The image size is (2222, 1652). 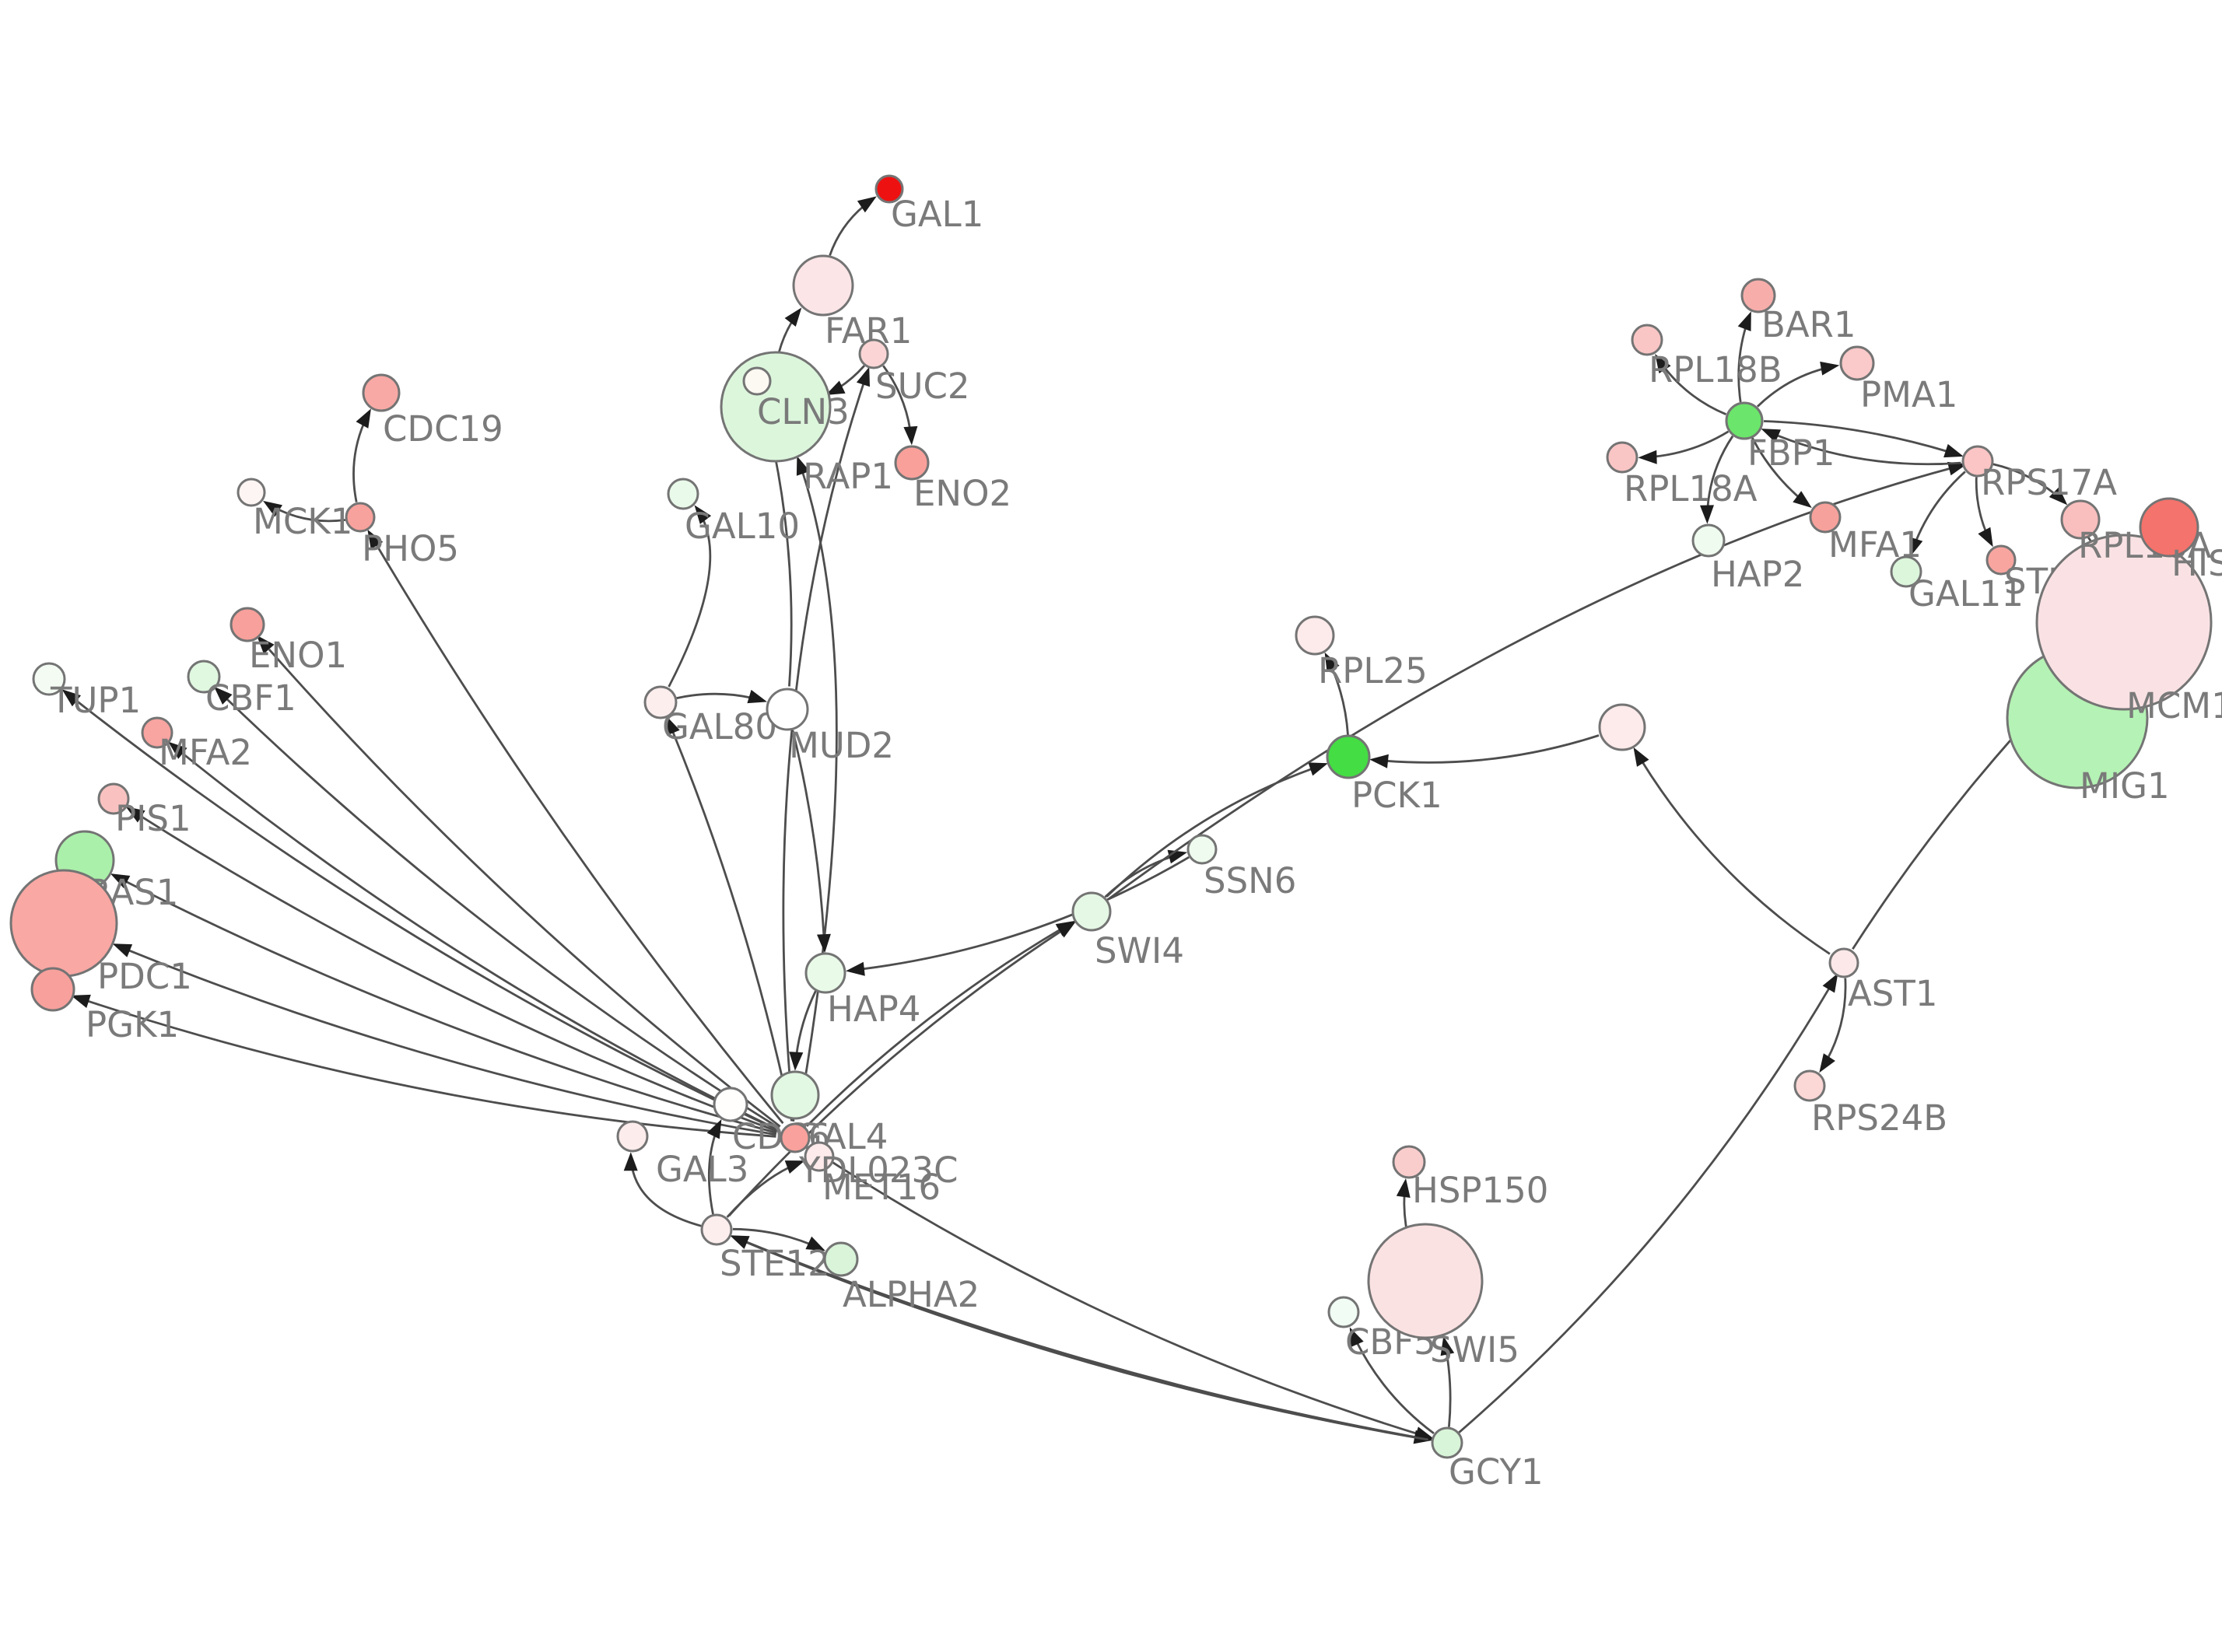 I want to click on node-circle-GAL3, so click(x=632, y=1136).